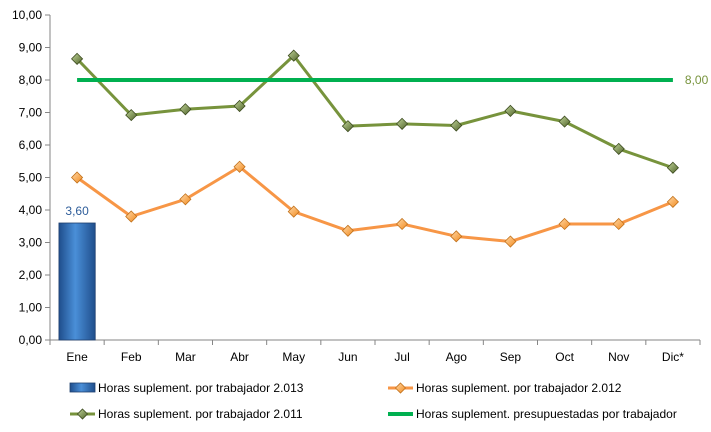 The image size is (711, 432). Describe the element at coordinates (673, 357) in the screenshot. I see `x-tick-label: Dic*` at that location.